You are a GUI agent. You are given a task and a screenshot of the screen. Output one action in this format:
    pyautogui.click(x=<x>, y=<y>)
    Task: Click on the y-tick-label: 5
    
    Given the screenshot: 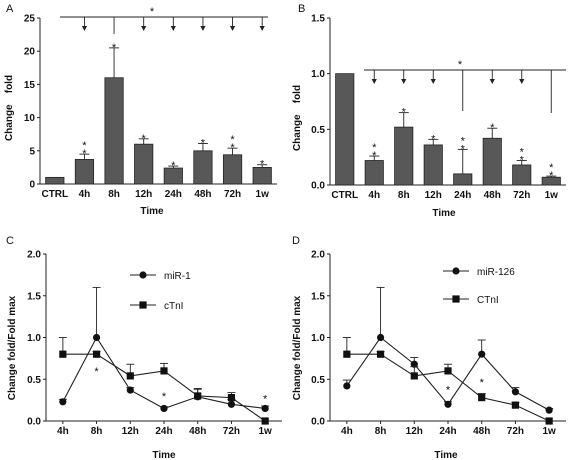 What is the action you would take?
    pyautogui.click(x=32, y=151)
    